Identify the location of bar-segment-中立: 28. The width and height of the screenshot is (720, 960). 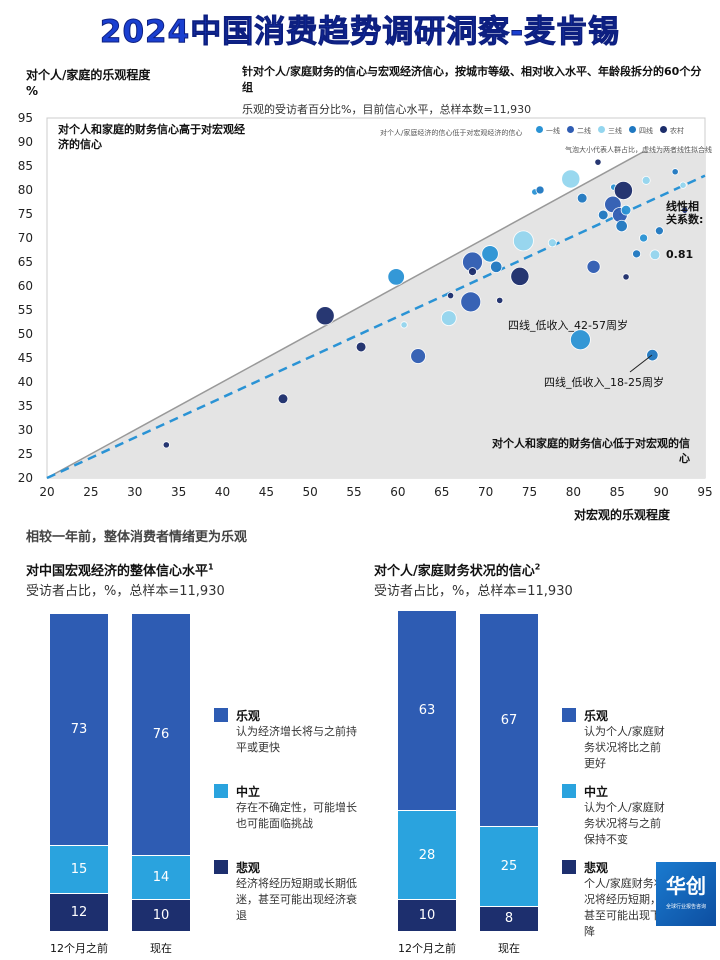
(427, 855).